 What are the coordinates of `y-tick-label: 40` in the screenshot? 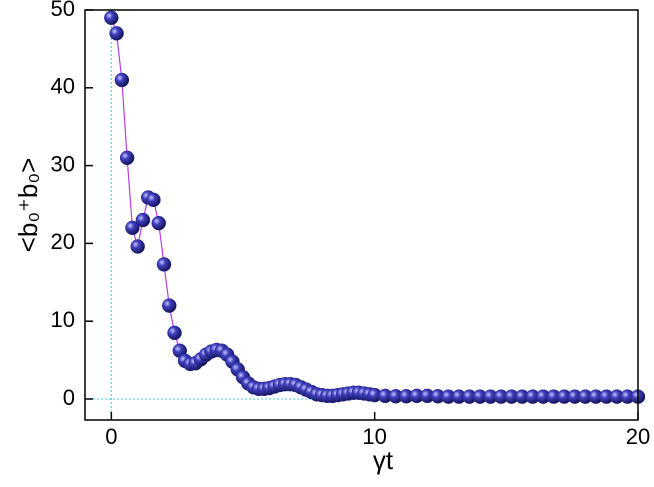 It's located at (63, 86).